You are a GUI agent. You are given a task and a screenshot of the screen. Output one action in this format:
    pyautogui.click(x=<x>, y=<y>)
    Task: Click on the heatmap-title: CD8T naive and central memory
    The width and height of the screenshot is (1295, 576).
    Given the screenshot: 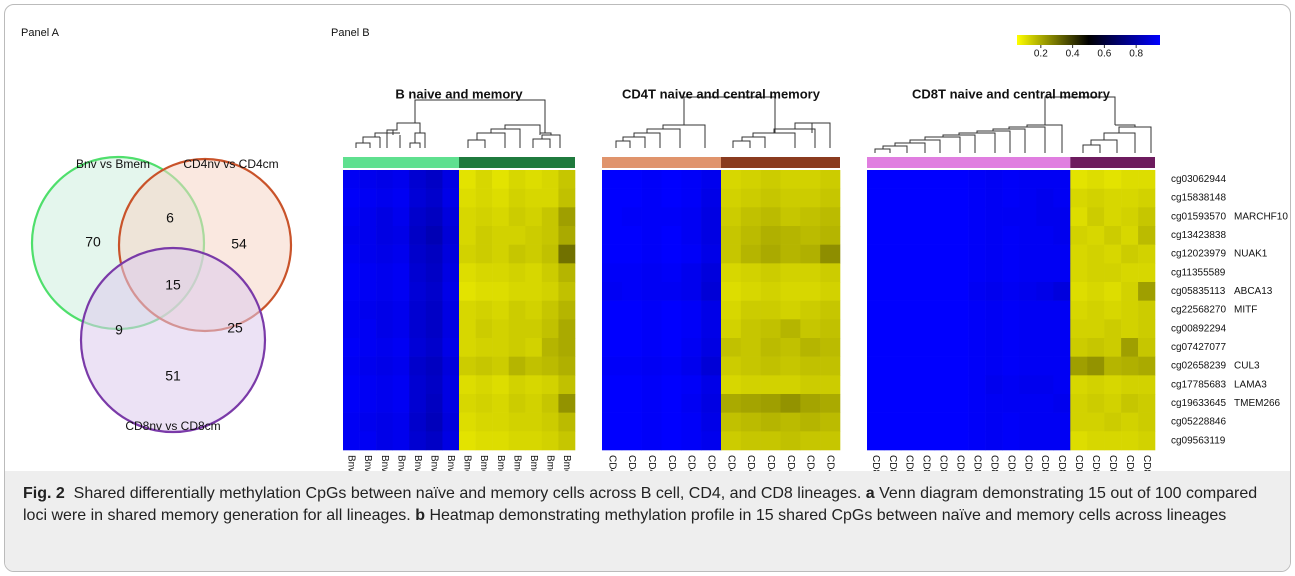 What is the action you would take?
    pyautogui.click(x=1011, y=93)
    